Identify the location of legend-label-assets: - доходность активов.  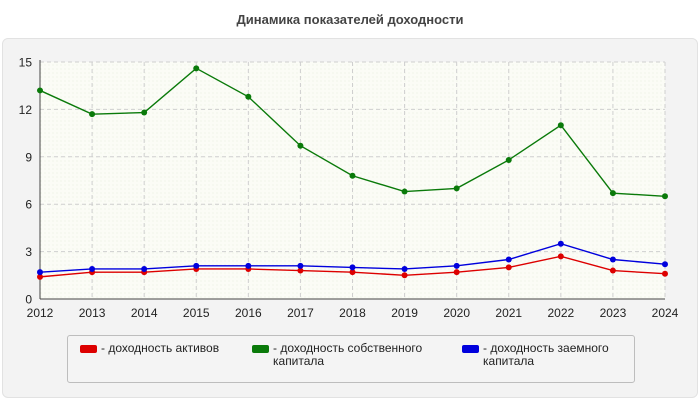
(160, 348).